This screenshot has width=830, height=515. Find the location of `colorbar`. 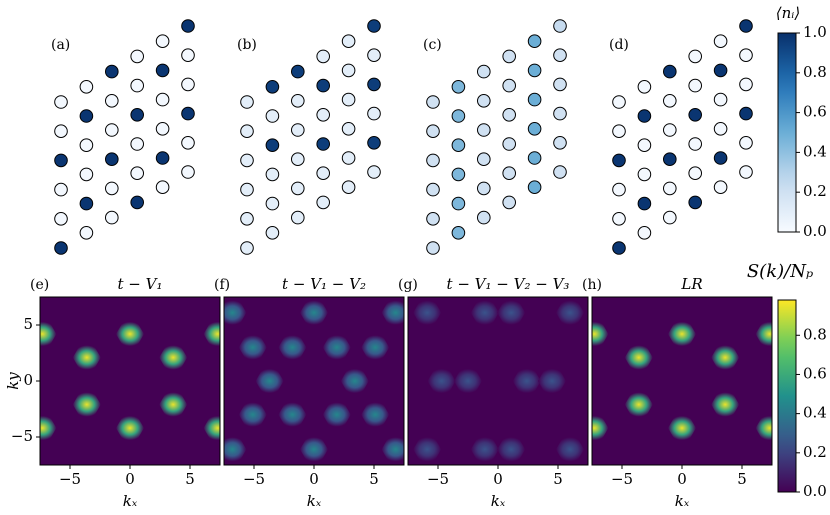

colorbar is located at coordinates (787, 396).